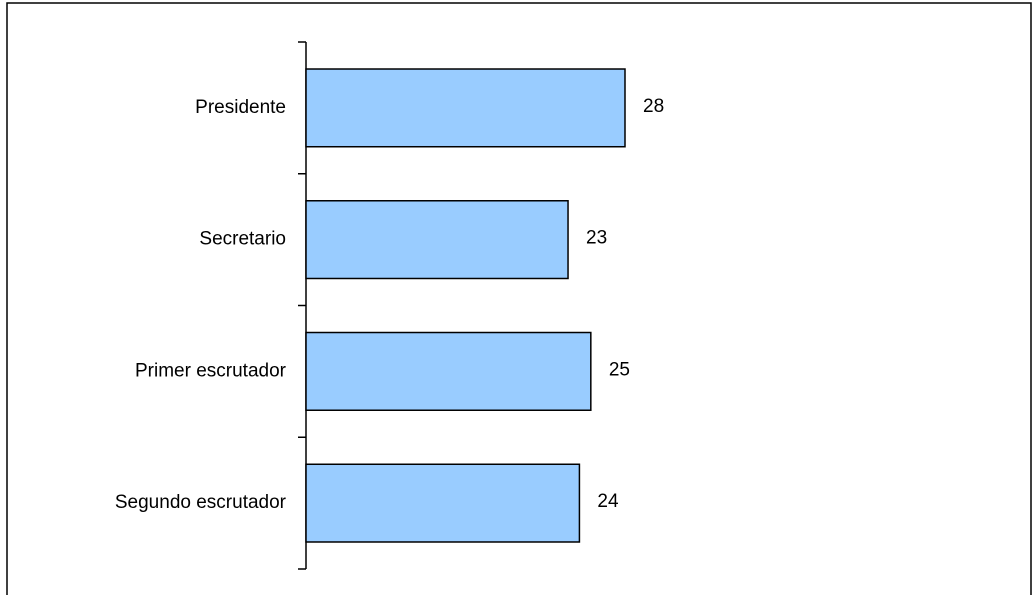  What do you see at coordinates (443, 503) in the screenshot?
I see `bar-segundo-escrutador` at bounding box center [443, 503].